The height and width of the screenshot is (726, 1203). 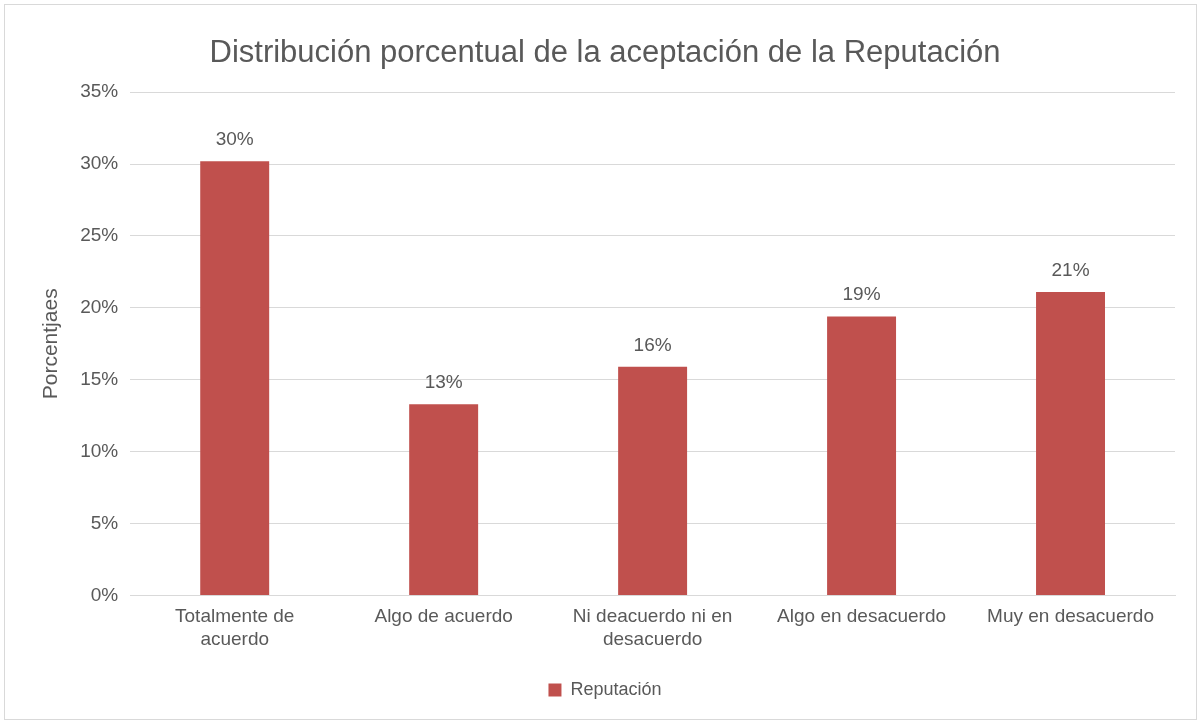 I want to click on y-tick-label: 25%, so click(x=99, y=235).